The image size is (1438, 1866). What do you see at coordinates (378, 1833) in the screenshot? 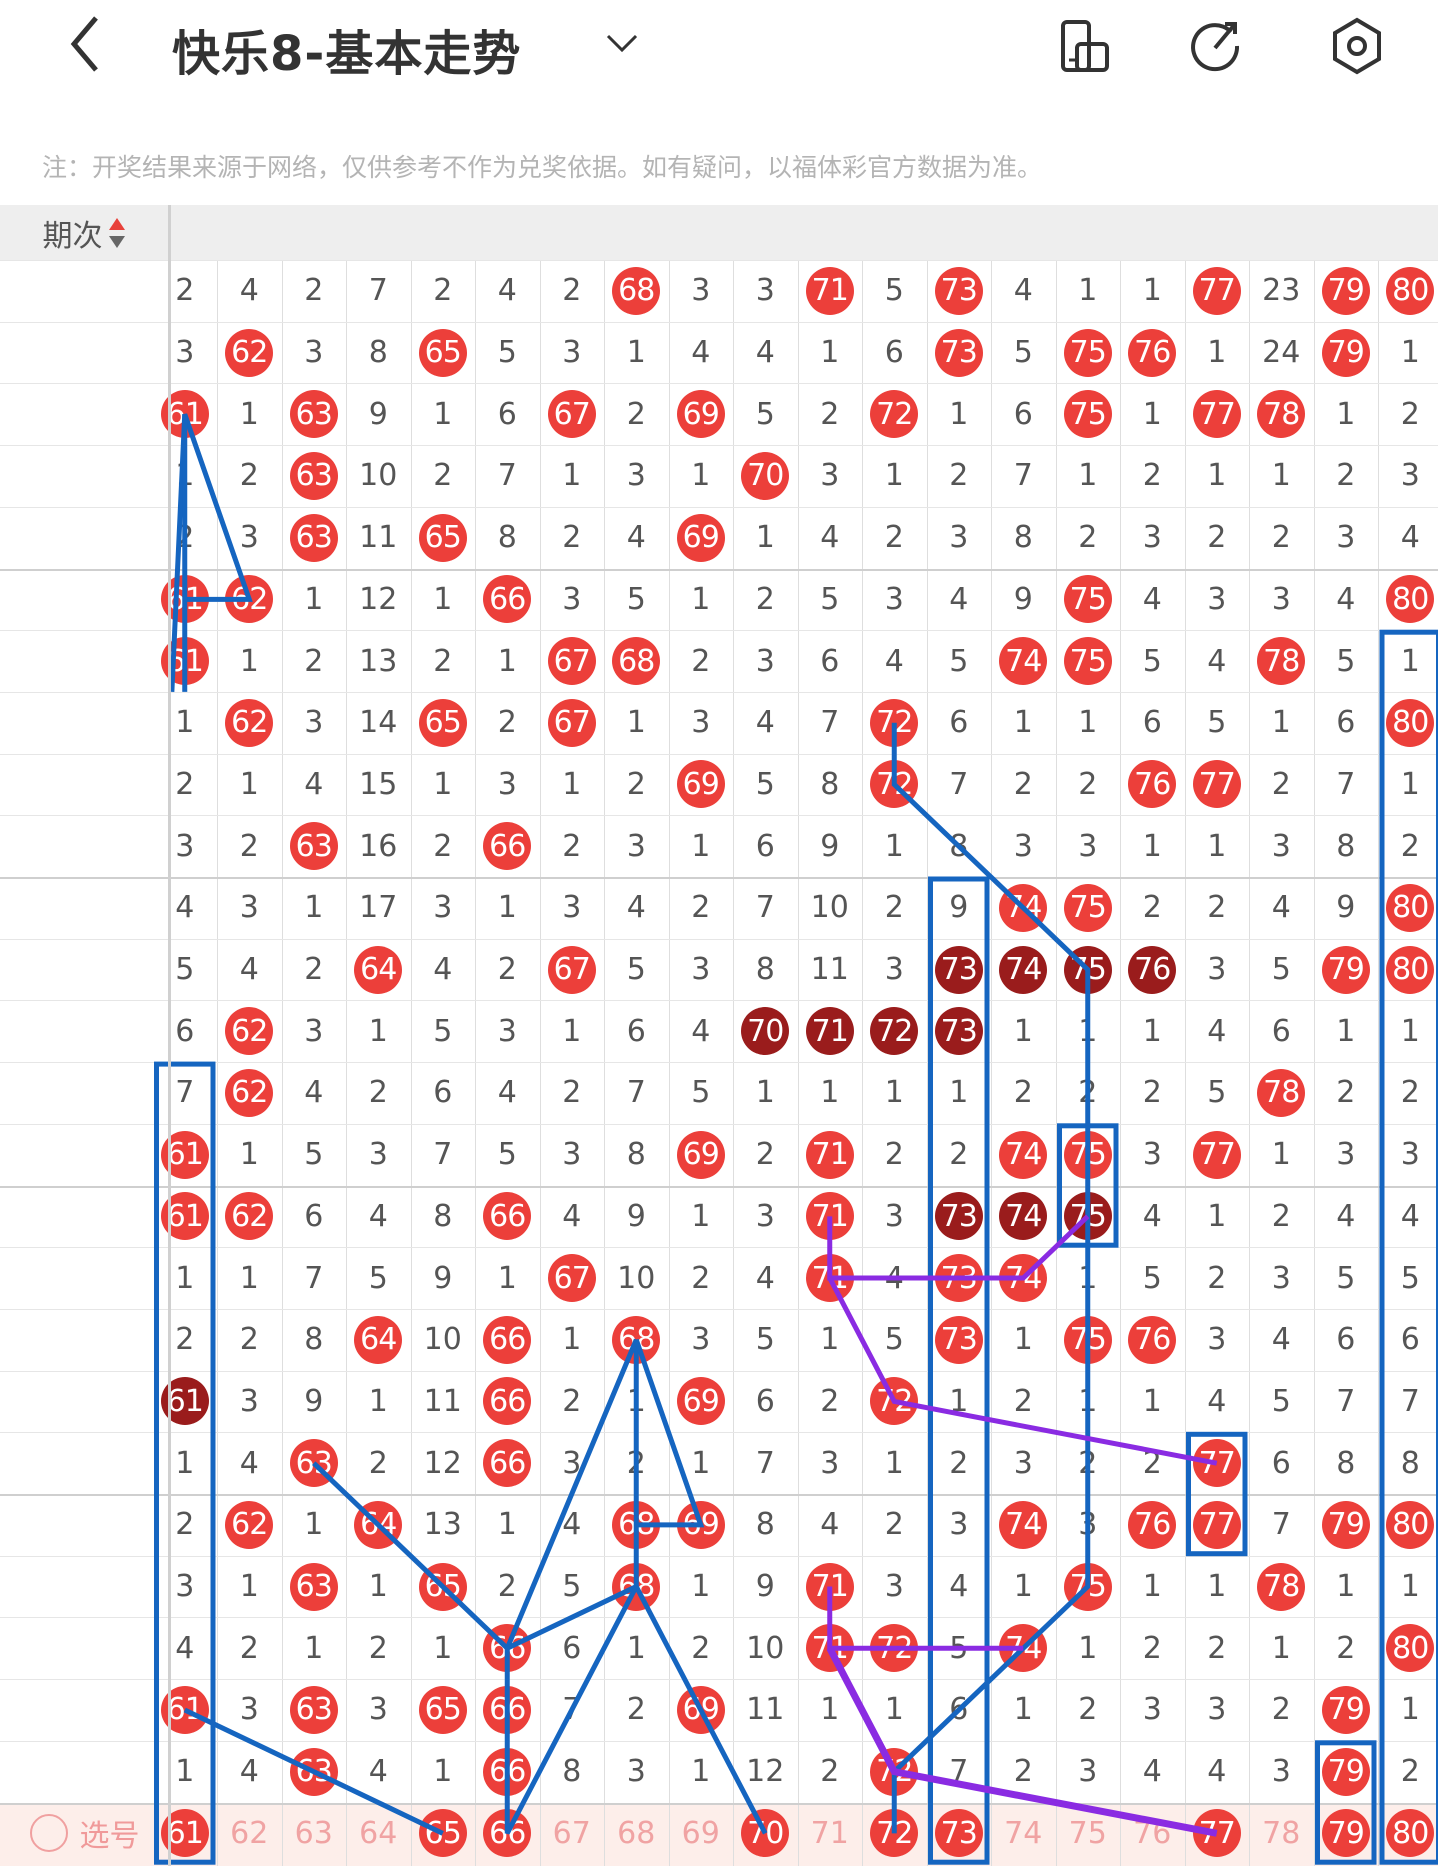
I see `select-cell-64: 64` at bounding box center [378, 1833].